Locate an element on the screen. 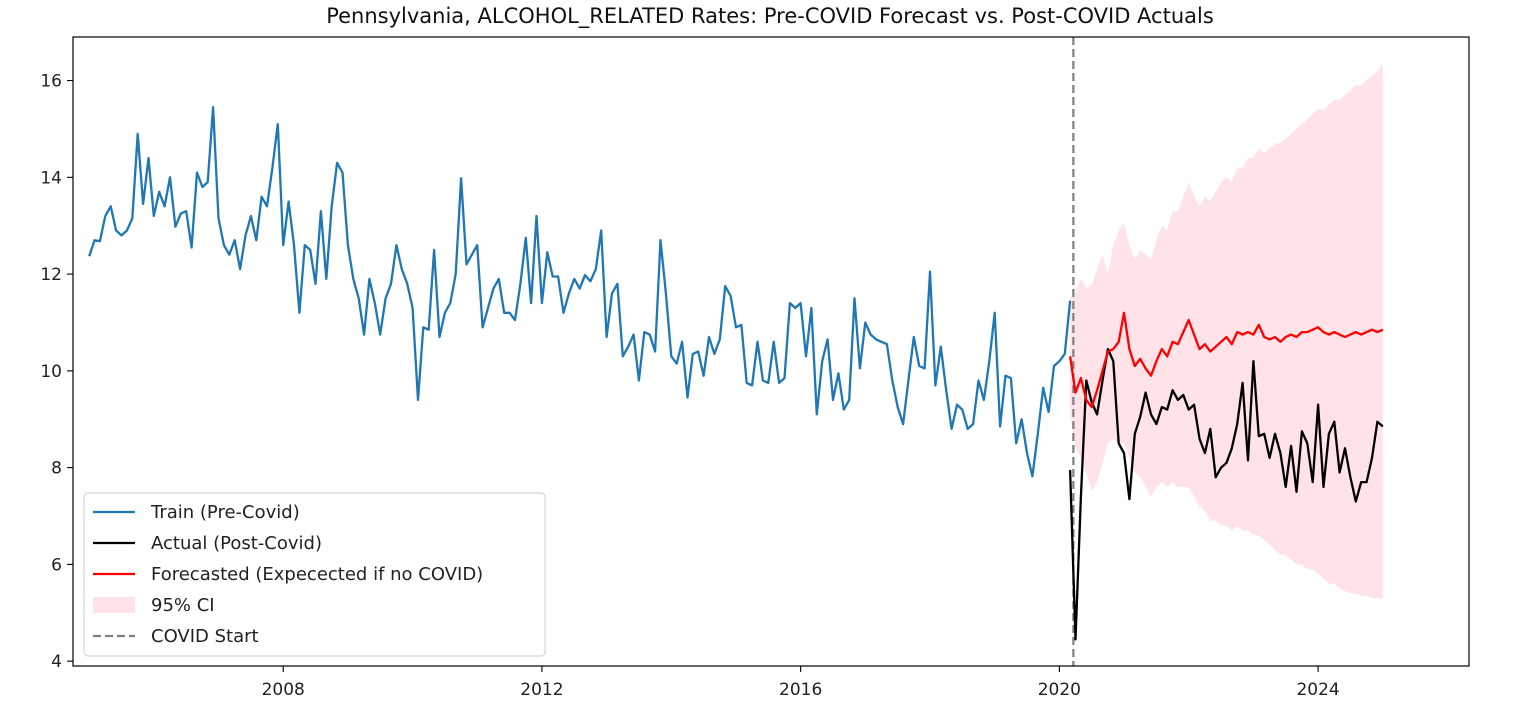 The height and width of the screenshot is (721, 1534). legend-item-forecast: Forecasted (Expecected if no COVID) is located at coordinates (288, 574).